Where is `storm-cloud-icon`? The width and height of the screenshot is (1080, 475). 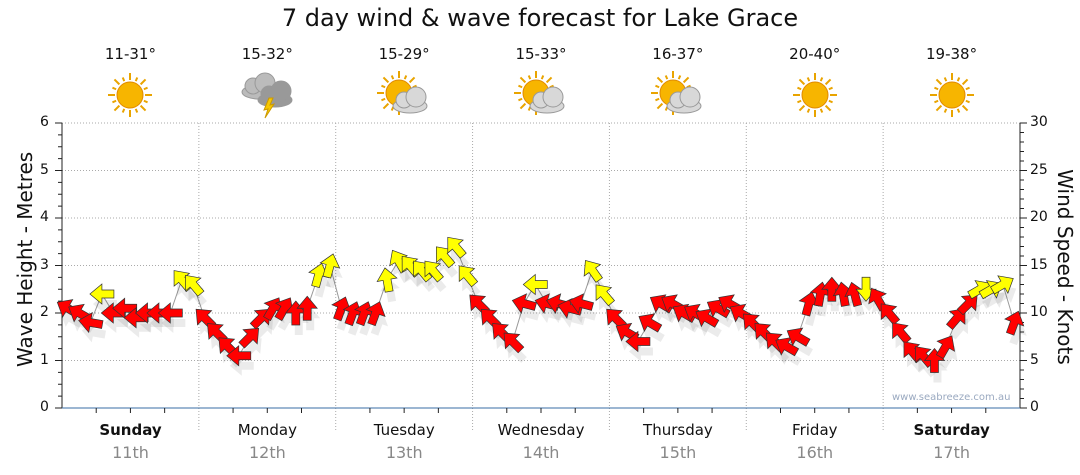
storm-cloud-icon is located at coordinates (267, 94).